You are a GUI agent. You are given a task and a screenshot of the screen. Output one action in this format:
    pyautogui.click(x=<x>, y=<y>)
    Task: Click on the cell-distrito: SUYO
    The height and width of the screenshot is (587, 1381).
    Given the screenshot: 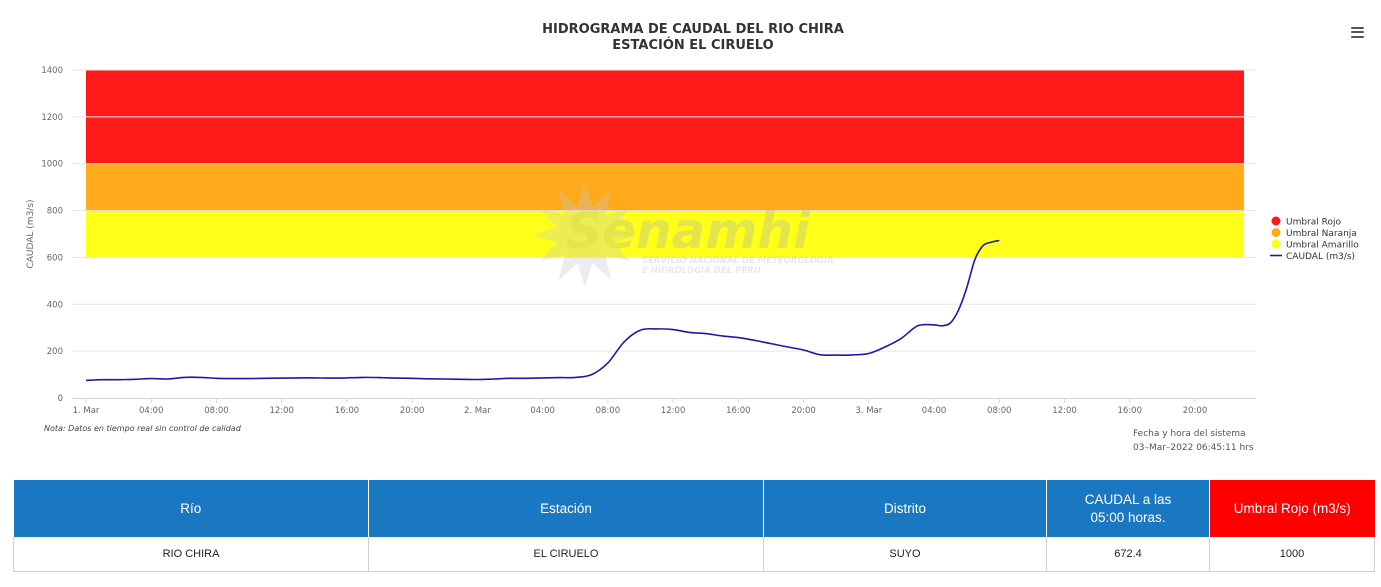 What is the action you would take?
    pyautogui.click(x=905, y=554)
    